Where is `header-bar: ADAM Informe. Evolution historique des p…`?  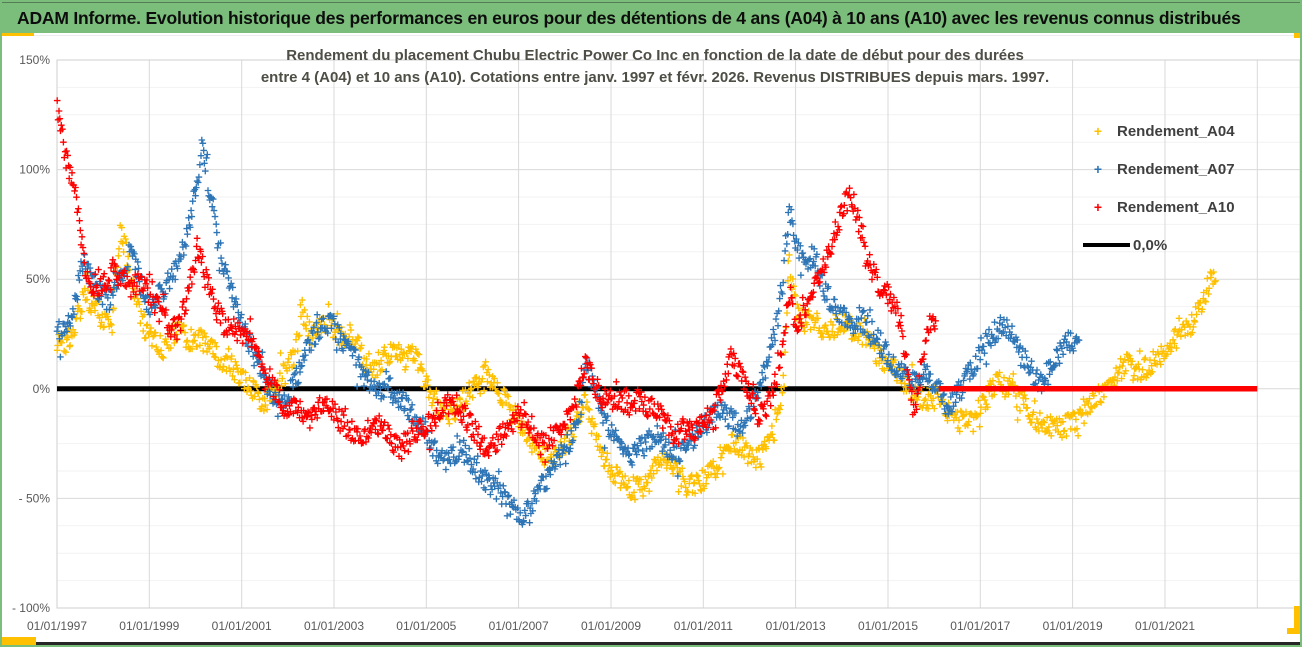
header-bar: ADAM Informe. Evolution historique des p… is located at coordinates (651, 17).